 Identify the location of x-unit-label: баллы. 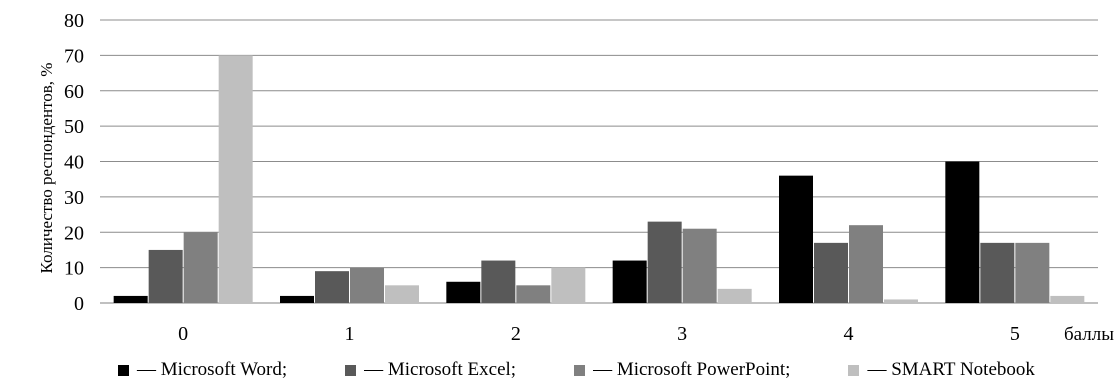
(1089, 334).